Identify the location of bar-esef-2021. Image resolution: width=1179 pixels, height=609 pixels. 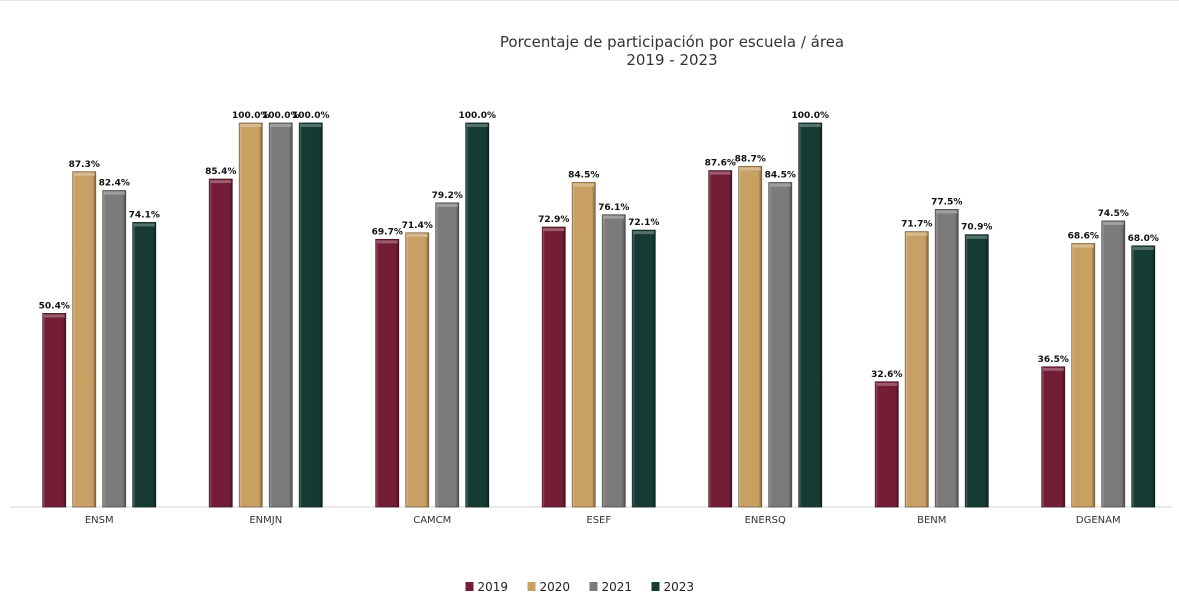
(613, 361).